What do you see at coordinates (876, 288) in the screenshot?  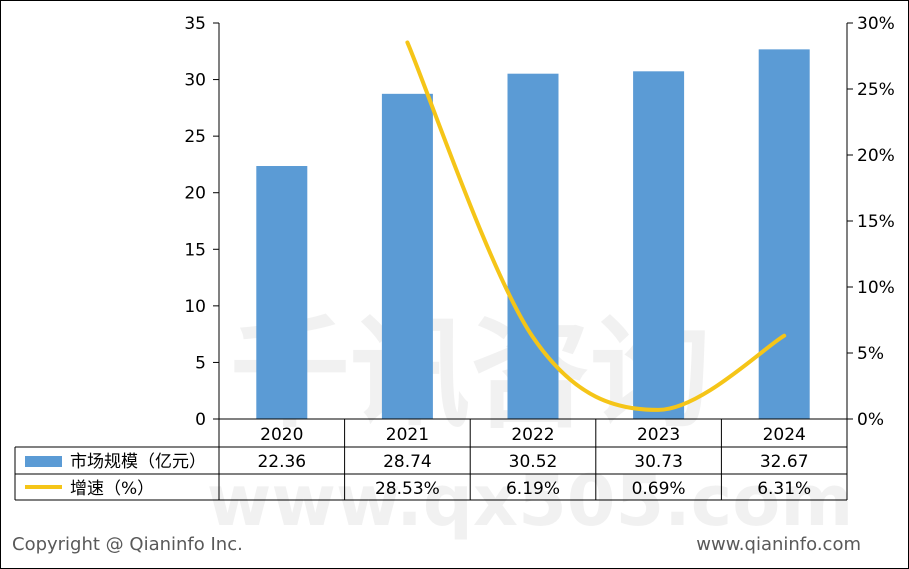 I see `right-tick-label: 10%` at bounding box center [876, 288].